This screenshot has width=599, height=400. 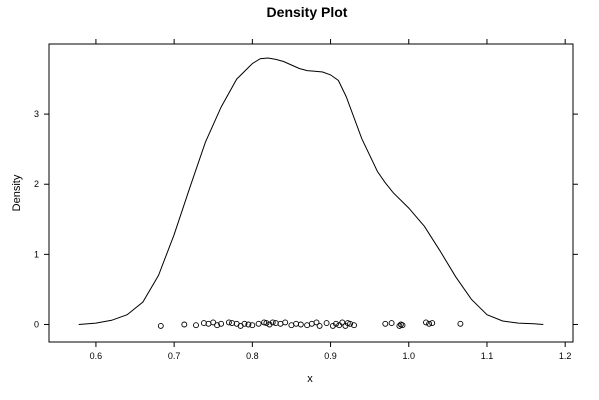 I want to click on x-tick-label: 1.1, so click(x=487, y=356).